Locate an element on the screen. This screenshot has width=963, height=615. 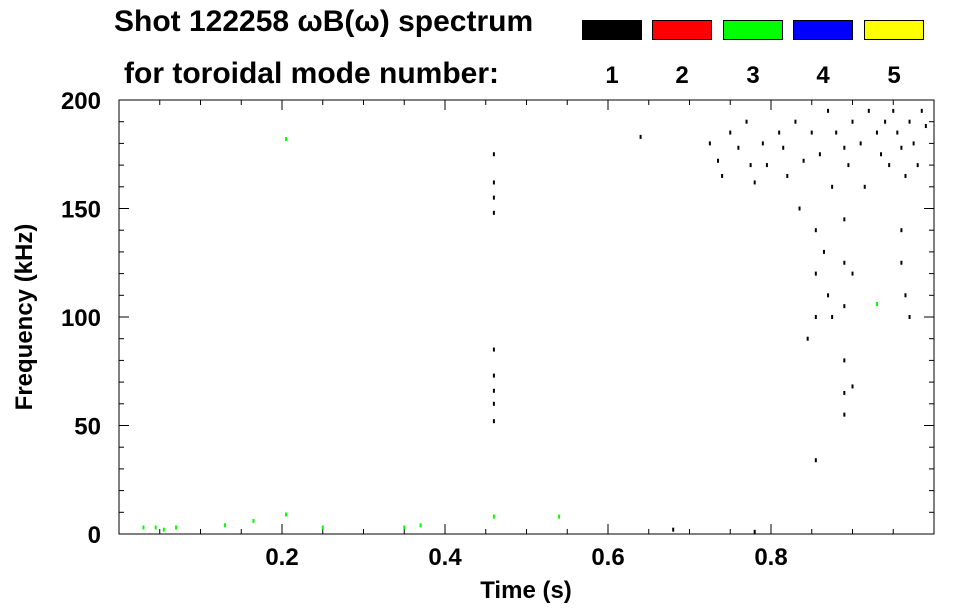
legend-label-1: 1 is located at coordinates (612, 75).